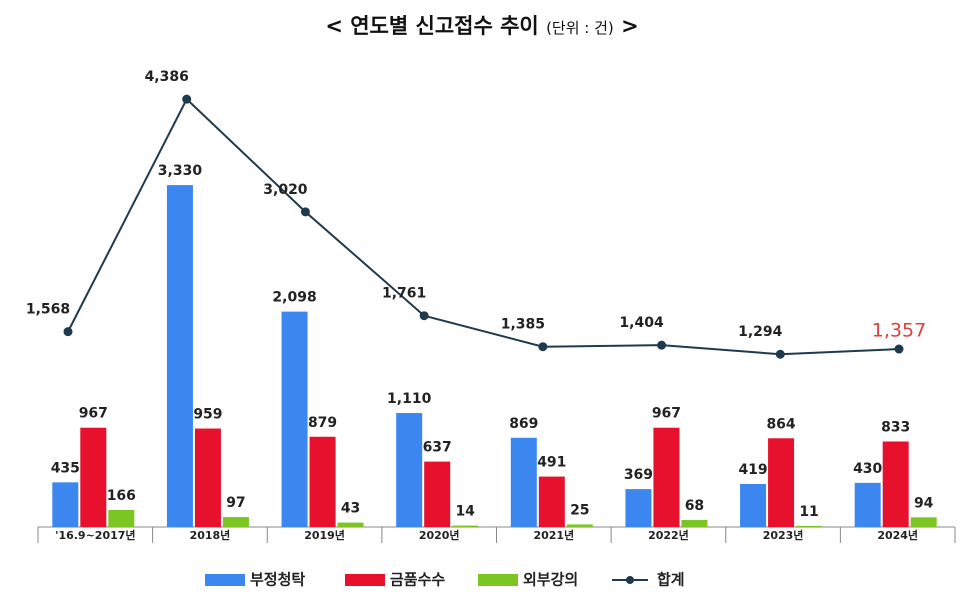 The image size is (964, 611). Describe the element at coordinates (167, 77) in the screenshot. I see `line-value-label: 4,386` at that location.